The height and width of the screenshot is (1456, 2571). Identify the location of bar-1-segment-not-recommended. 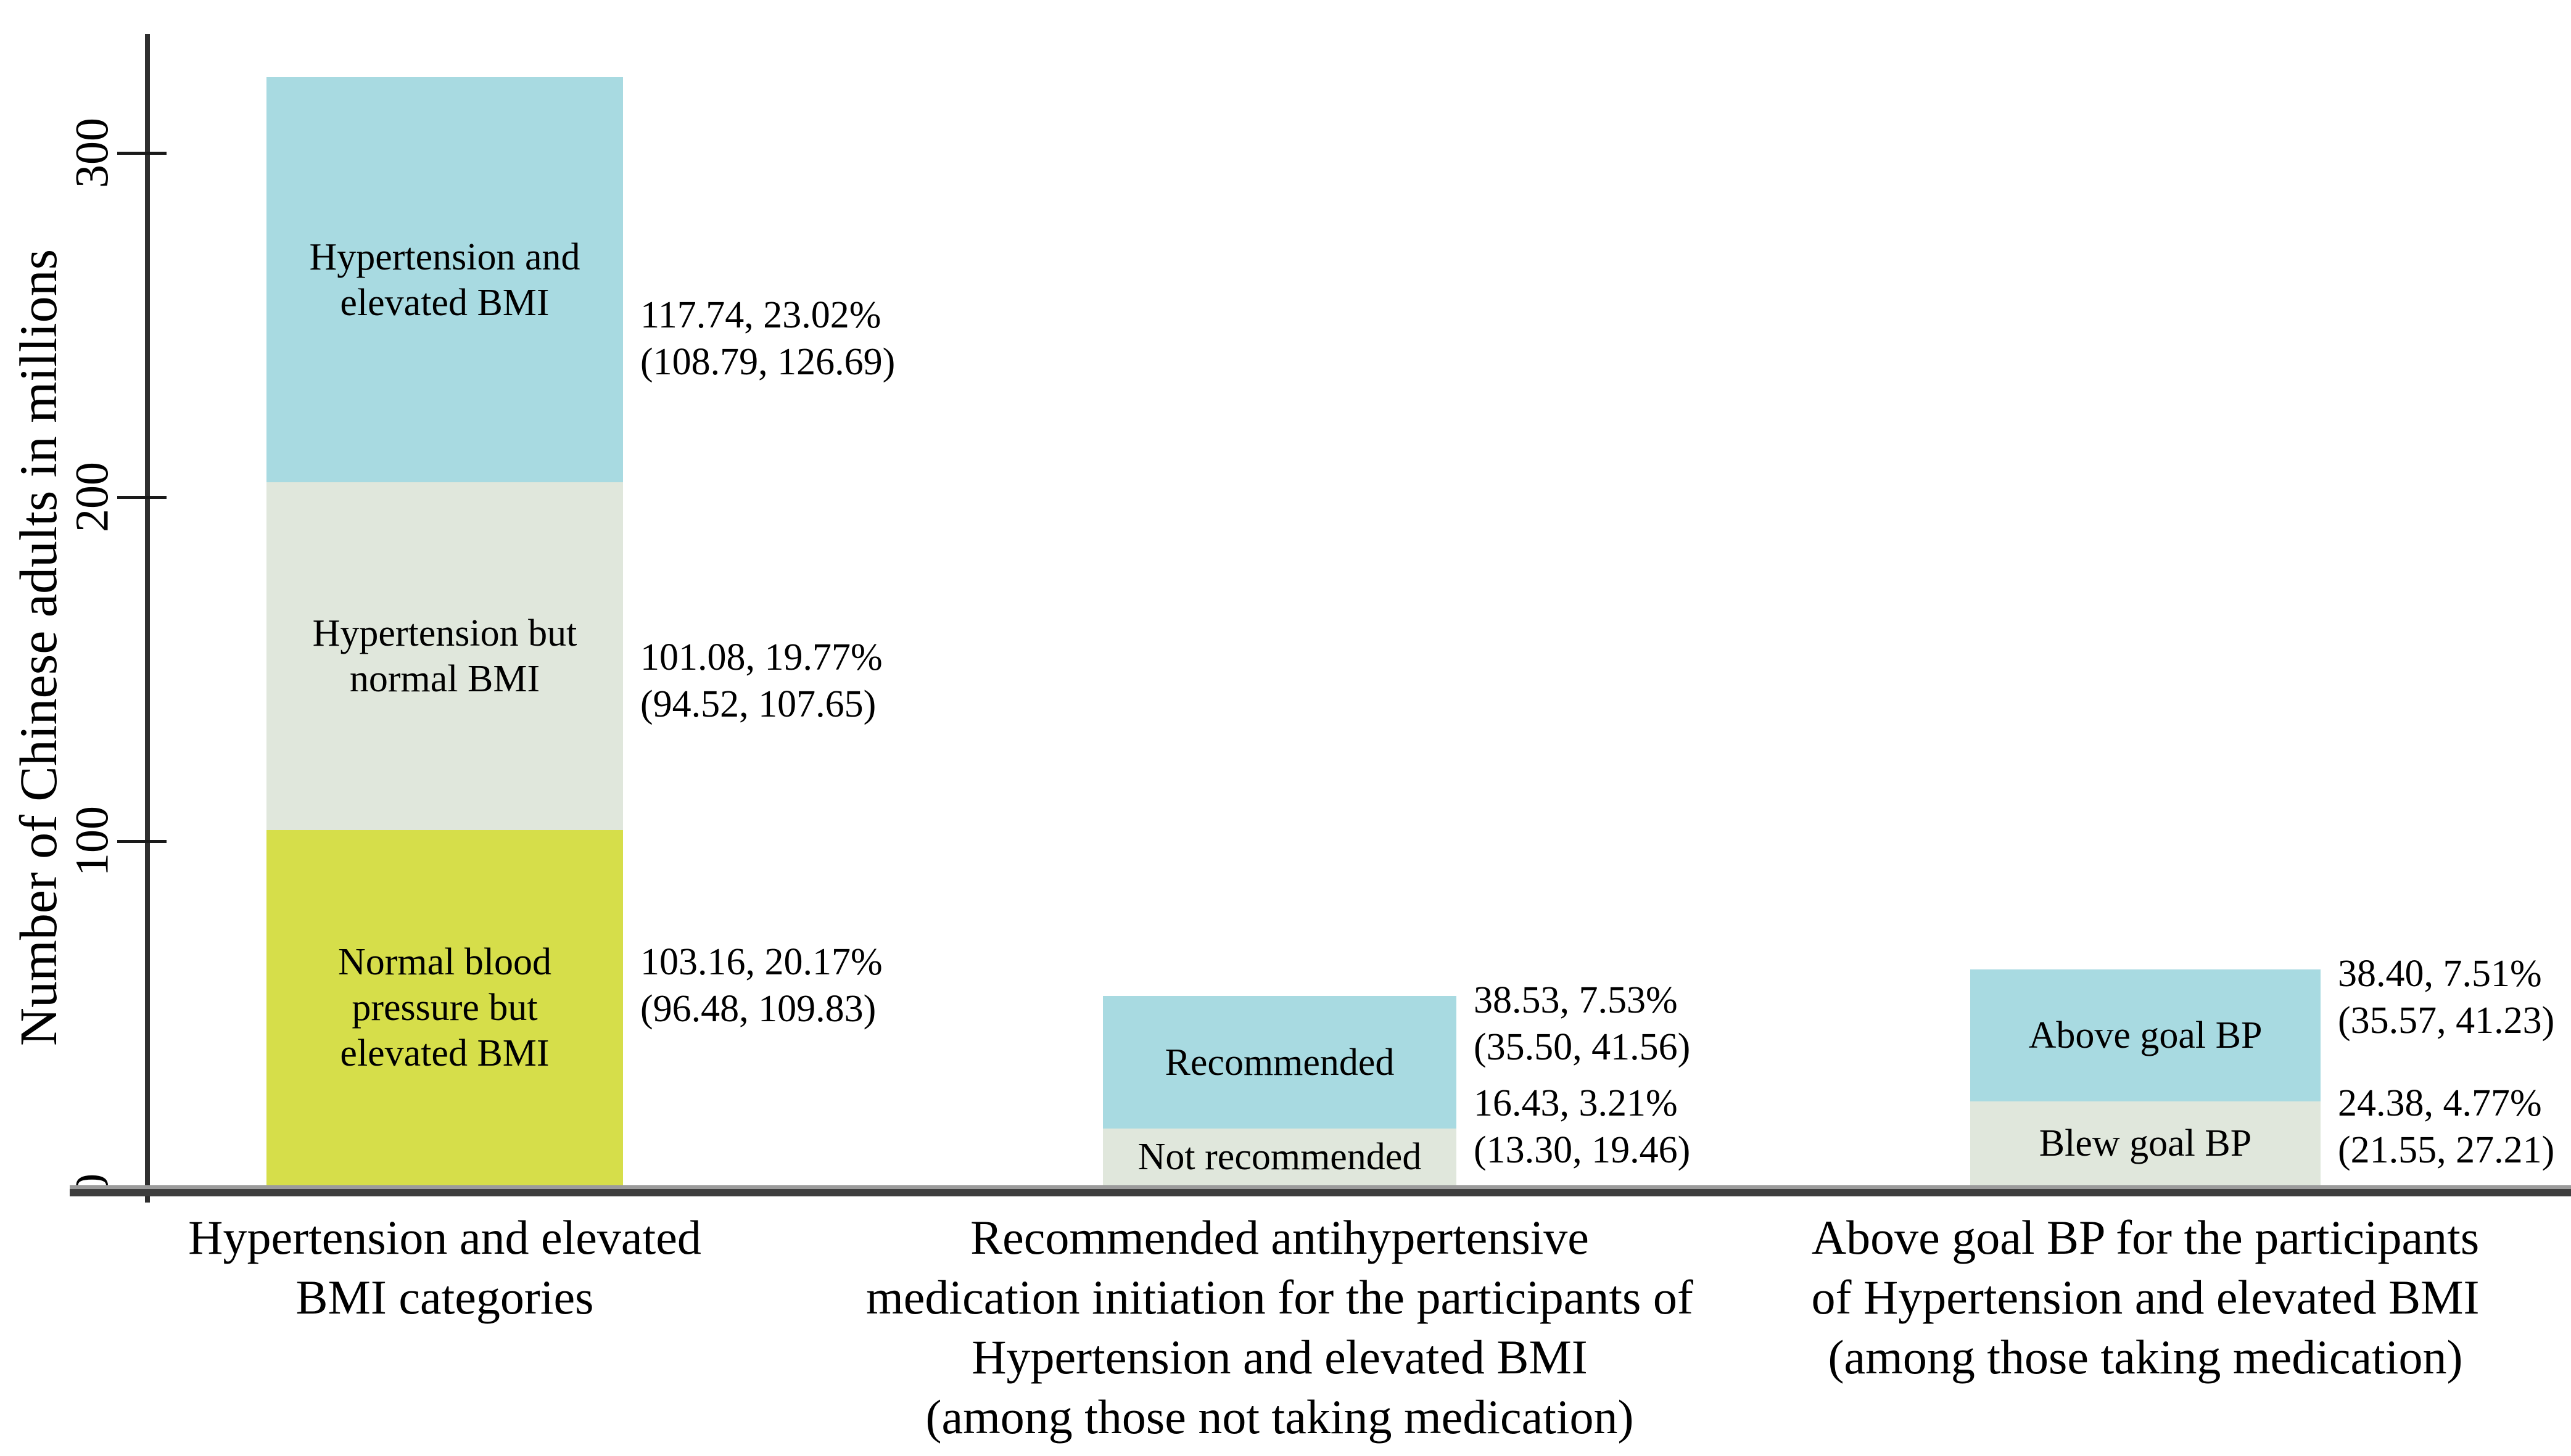
(1280, 1157).